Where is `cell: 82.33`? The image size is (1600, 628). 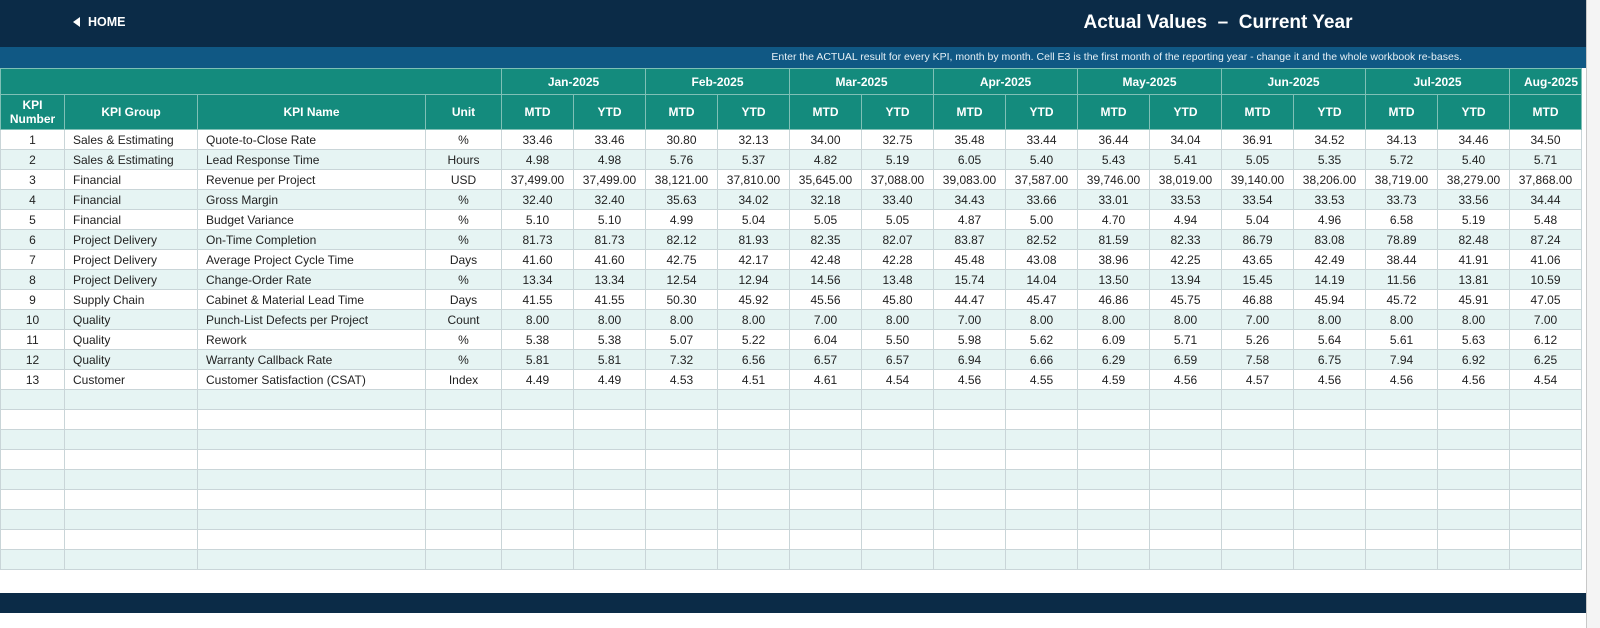
cell: 82.33 is located at coordinates (1185, 239).